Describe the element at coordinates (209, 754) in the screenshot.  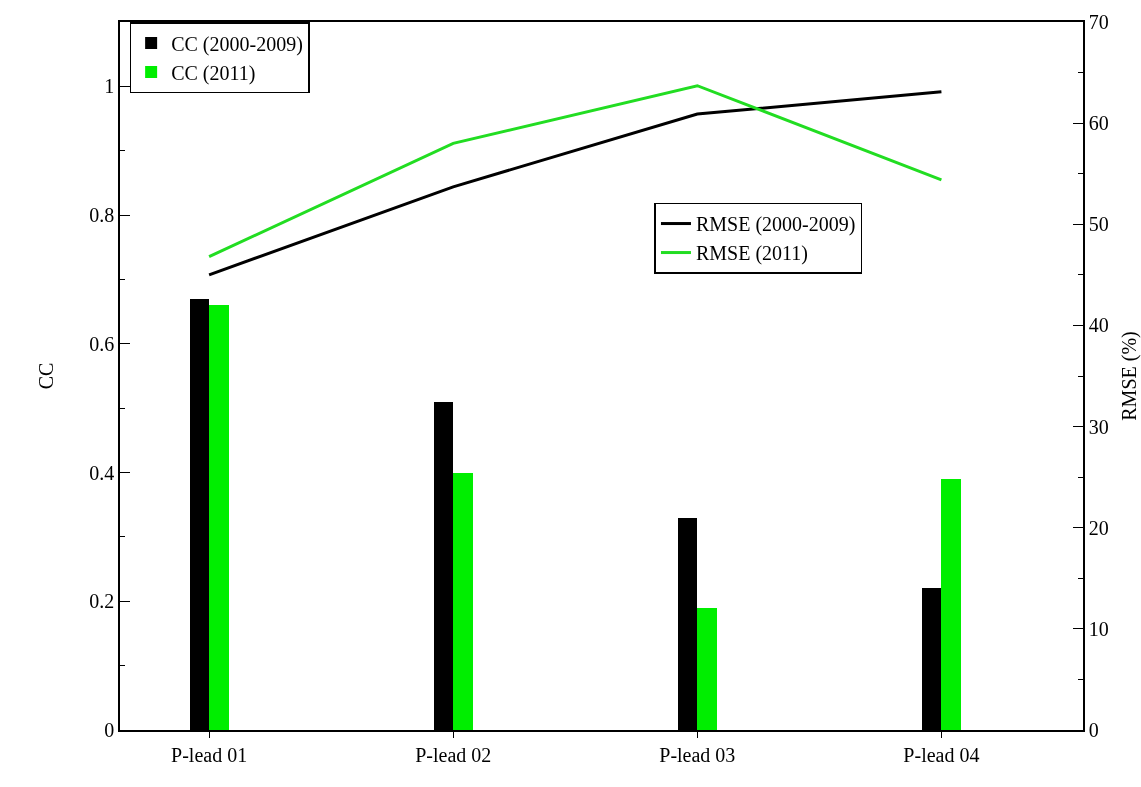
I see `x-tick-label: P-lead 01` at that location.